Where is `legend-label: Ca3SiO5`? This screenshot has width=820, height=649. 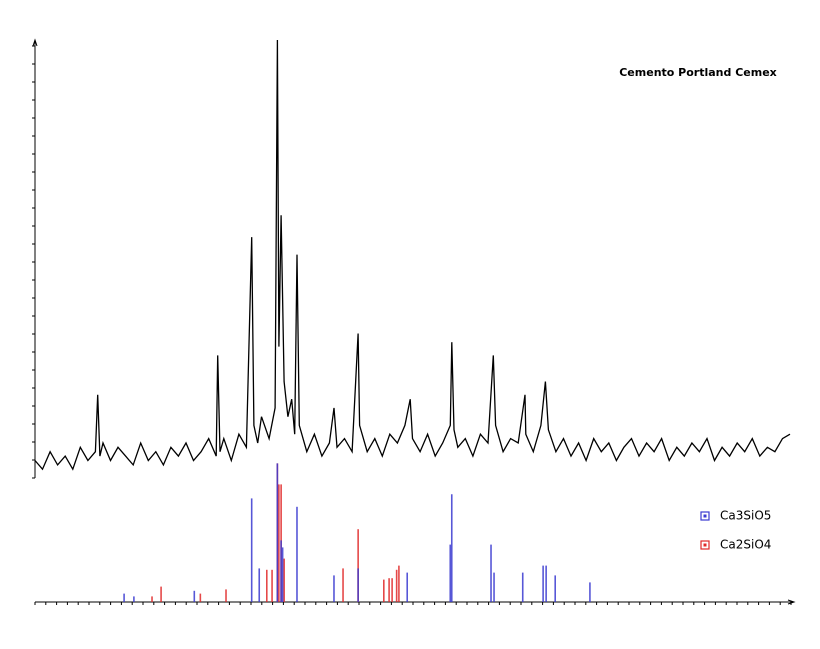
legend-label: Ca3SiO5 is located at coordinates (745, 516).